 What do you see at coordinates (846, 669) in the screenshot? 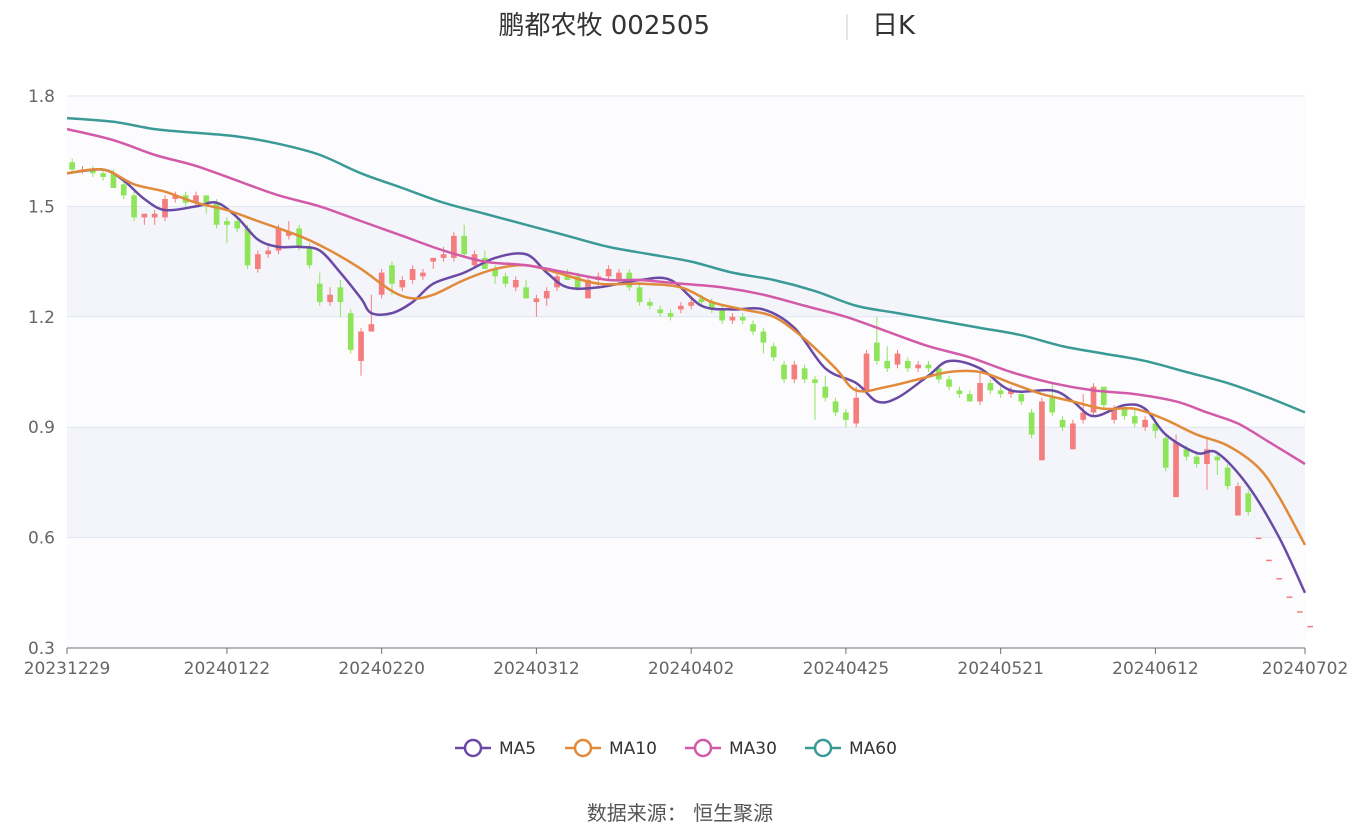
I see `x-tick-label: 20240425` at bounding box center [846, 669].